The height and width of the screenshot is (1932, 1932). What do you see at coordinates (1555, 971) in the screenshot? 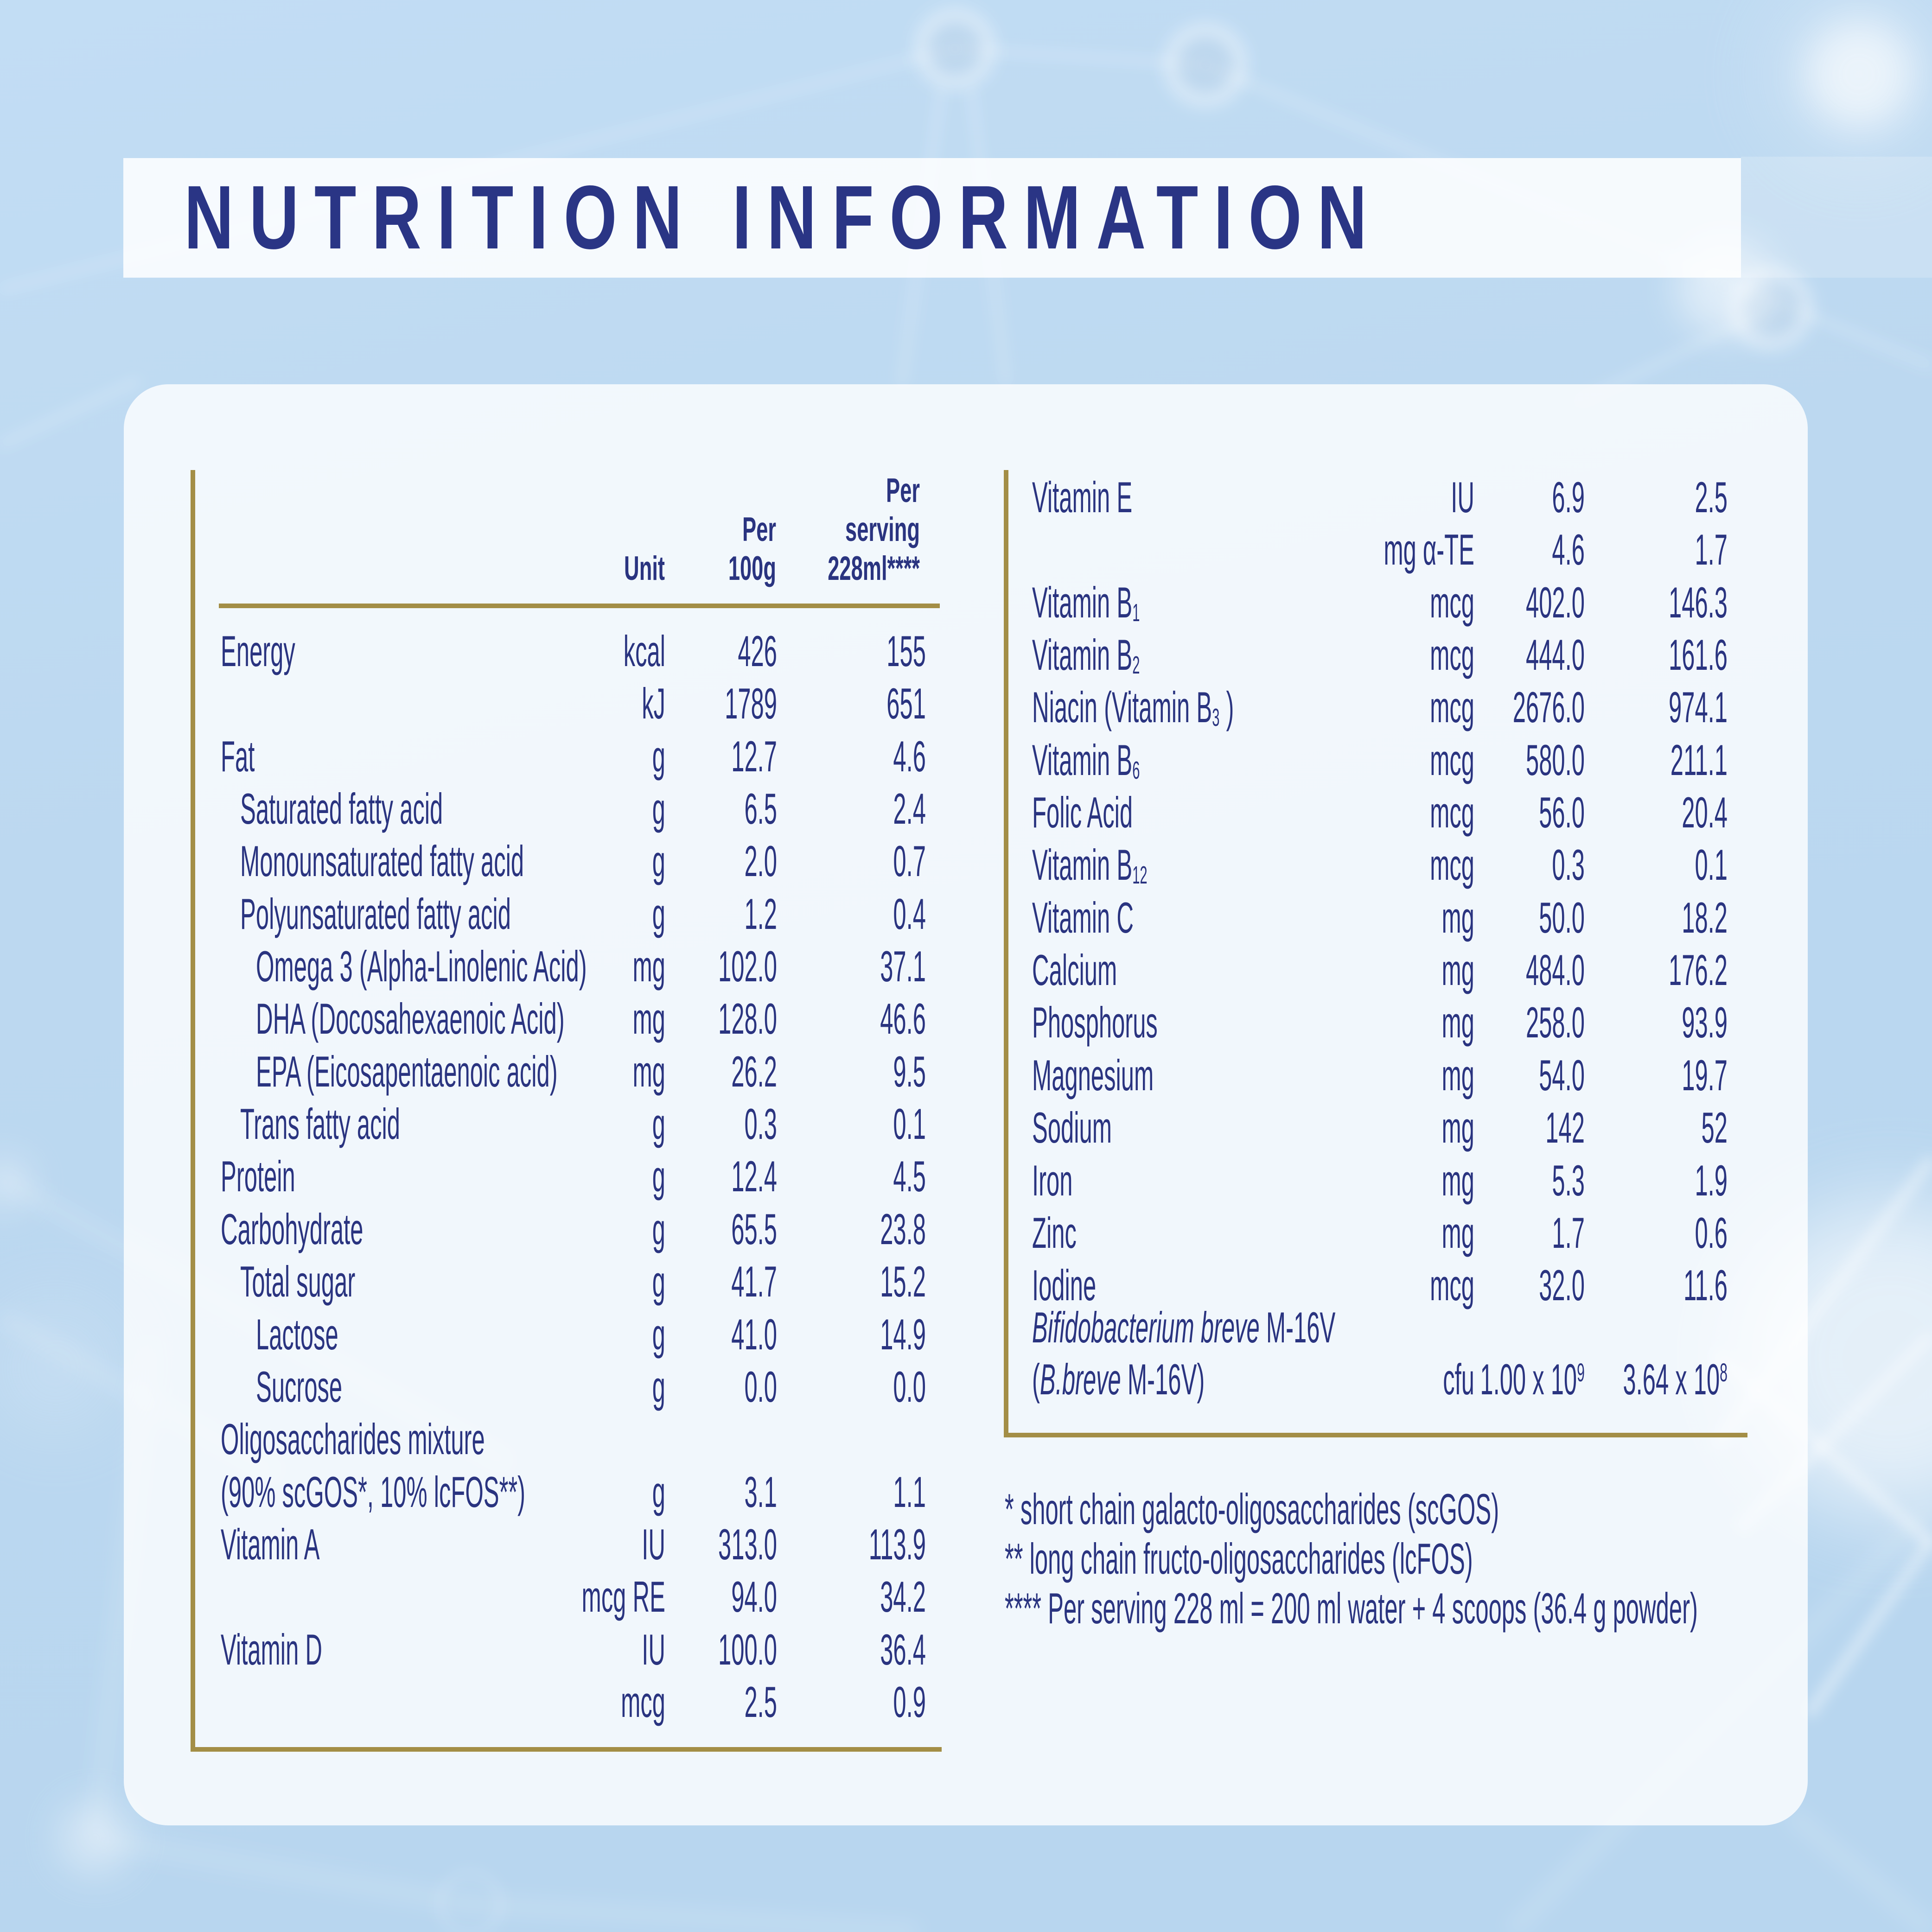
I see `svg-text: 484.0` at bounding box center [1555, 971].